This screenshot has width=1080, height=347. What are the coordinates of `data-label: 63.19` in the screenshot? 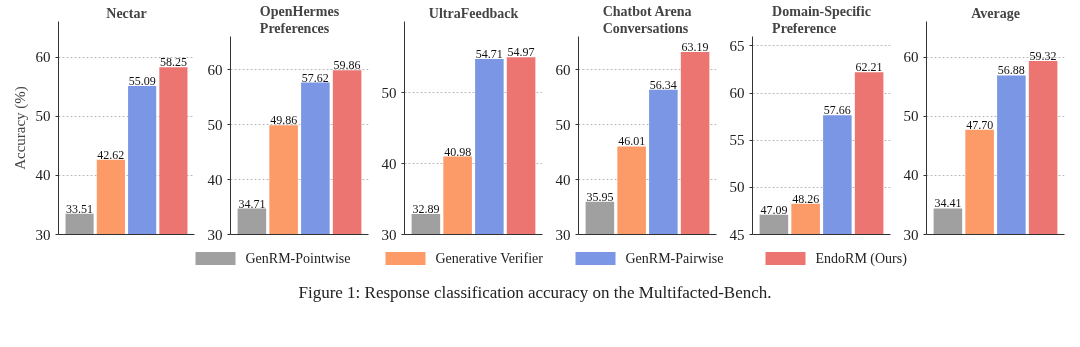 It's located at (695, 46).